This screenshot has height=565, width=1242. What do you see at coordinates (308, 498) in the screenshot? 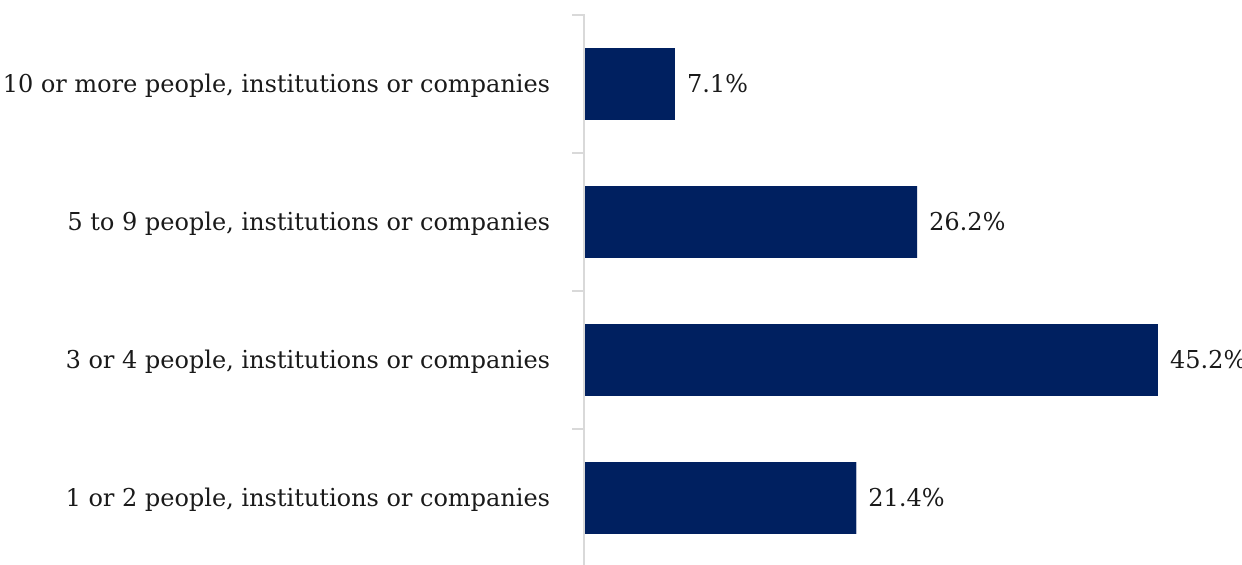
I see `category-label: 1 or 2 people, institutions or companies` at bounding box center [308, 498].